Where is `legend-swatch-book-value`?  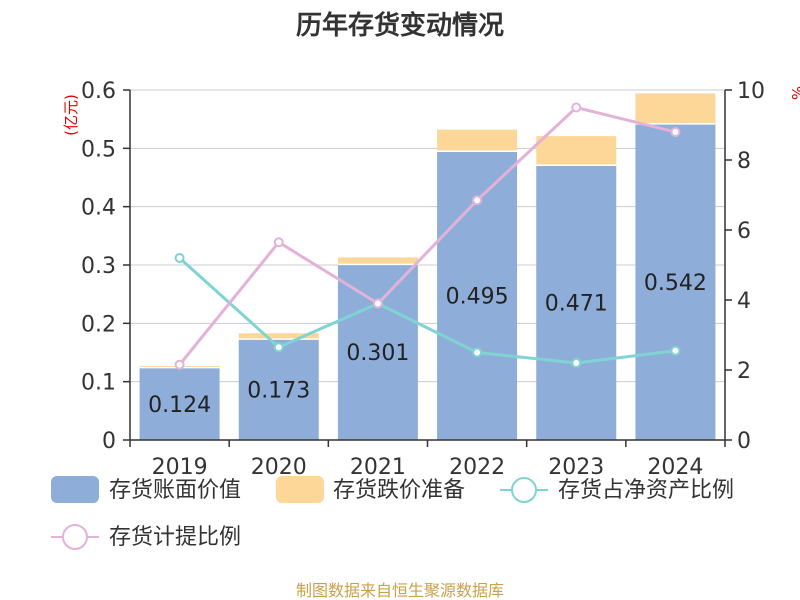
legend-swatch-book-value is located at coordinates (75, 489).